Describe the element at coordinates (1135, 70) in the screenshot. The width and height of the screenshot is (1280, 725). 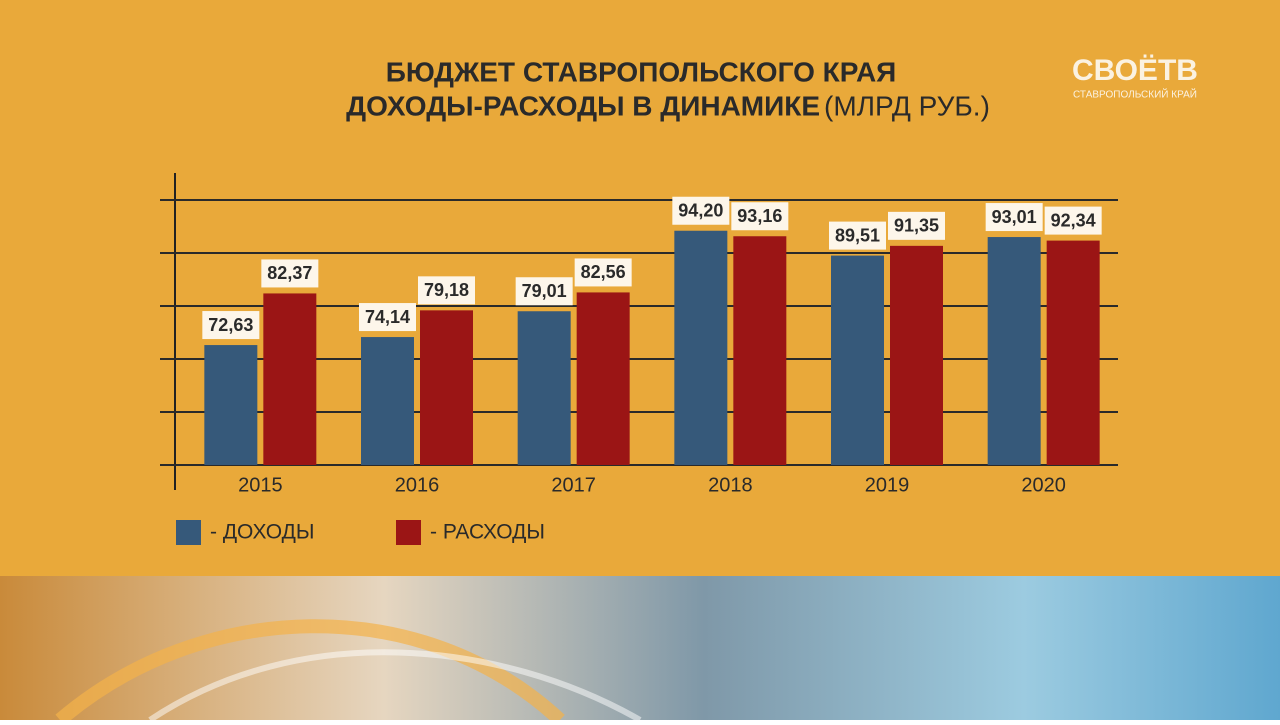
I see `logo-brand: СВОЁТВ` at that location.